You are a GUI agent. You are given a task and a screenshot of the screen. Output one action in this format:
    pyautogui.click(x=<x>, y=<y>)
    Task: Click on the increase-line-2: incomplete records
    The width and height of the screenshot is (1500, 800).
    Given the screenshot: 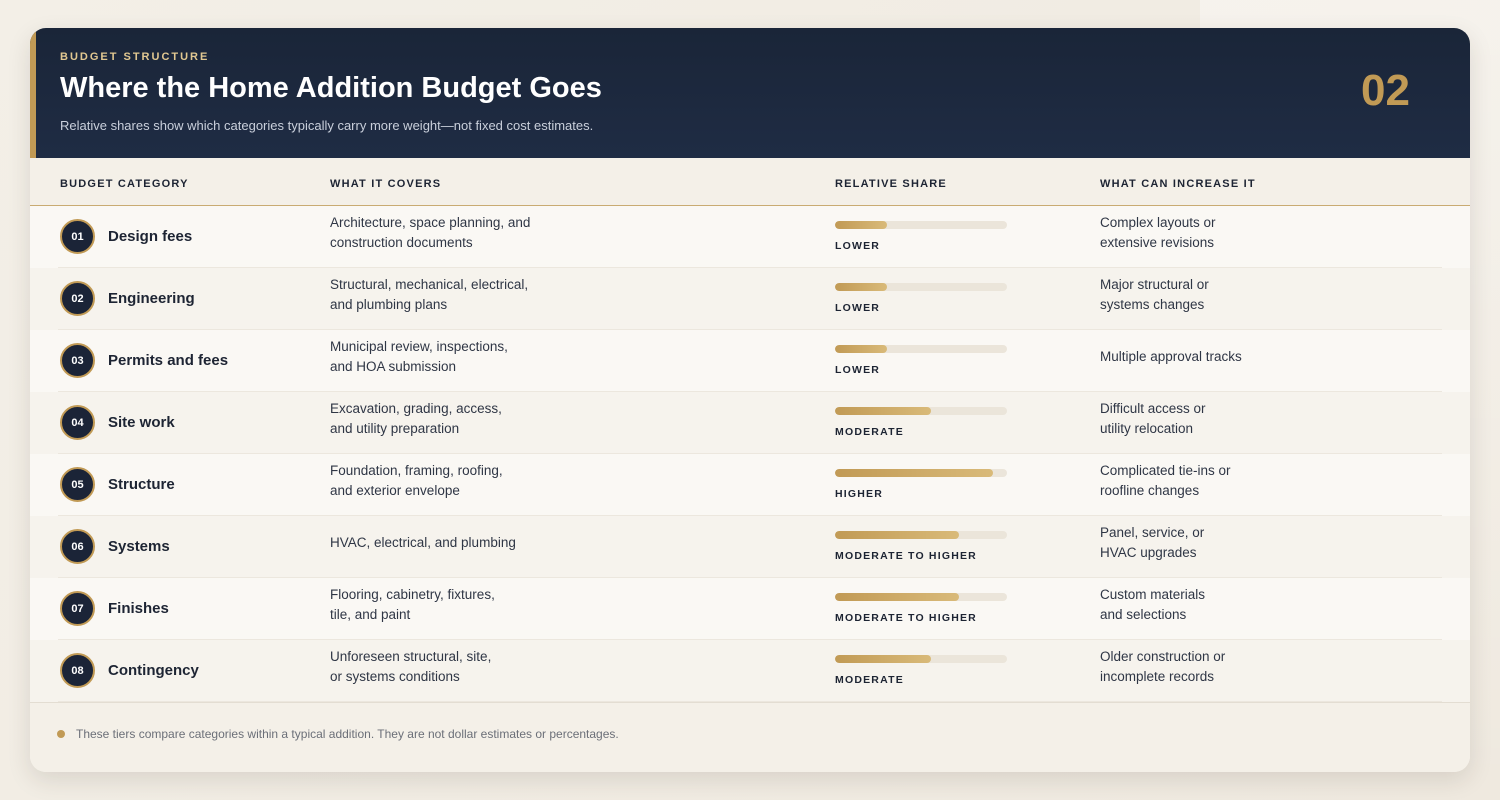 What is the action you would take?
    pyautogui.click(x=1157, y=676)
    